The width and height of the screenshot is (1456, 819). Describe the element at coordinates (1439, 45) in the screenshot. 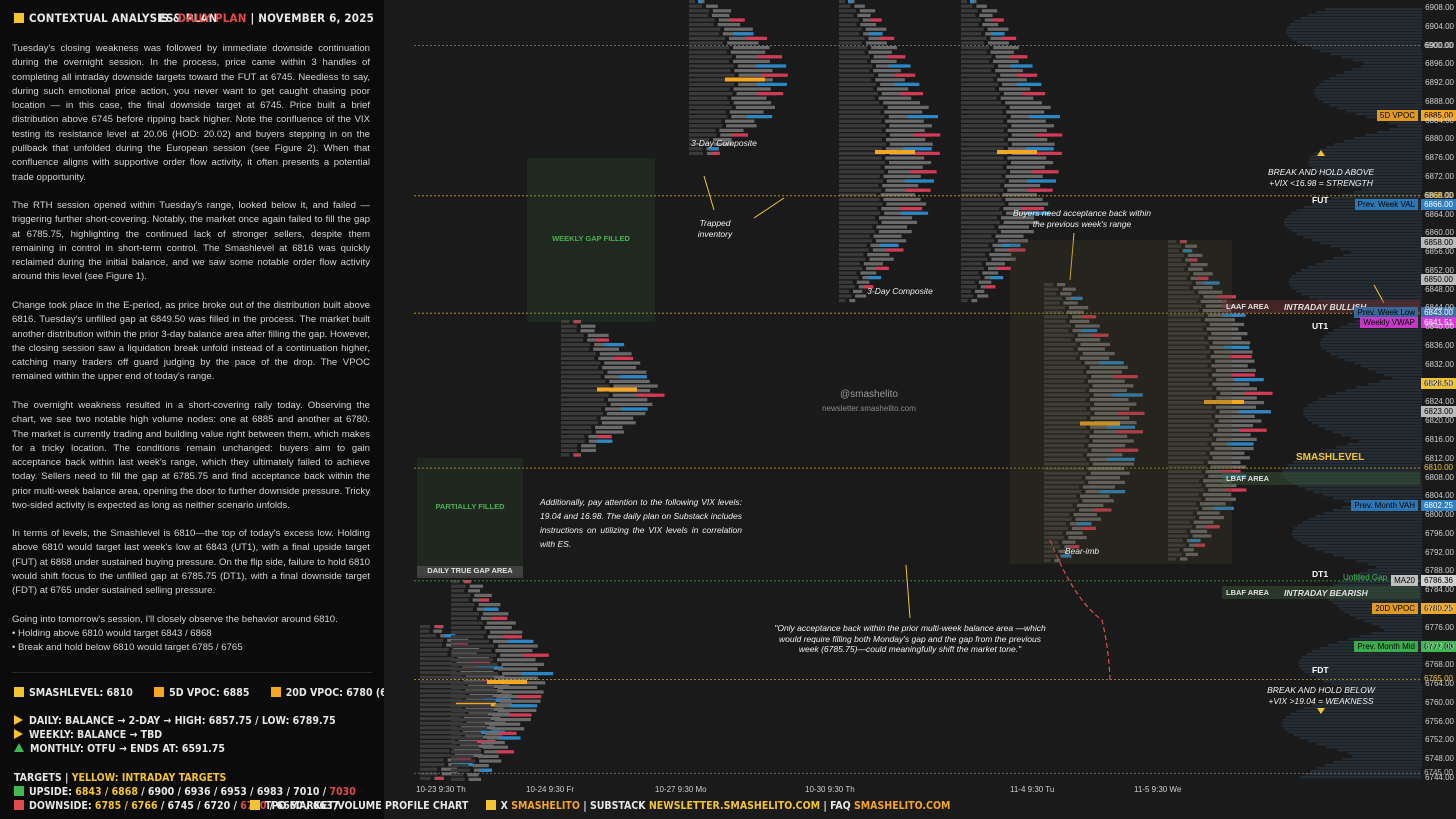

I see `price-tick: 6900.00` at that location.